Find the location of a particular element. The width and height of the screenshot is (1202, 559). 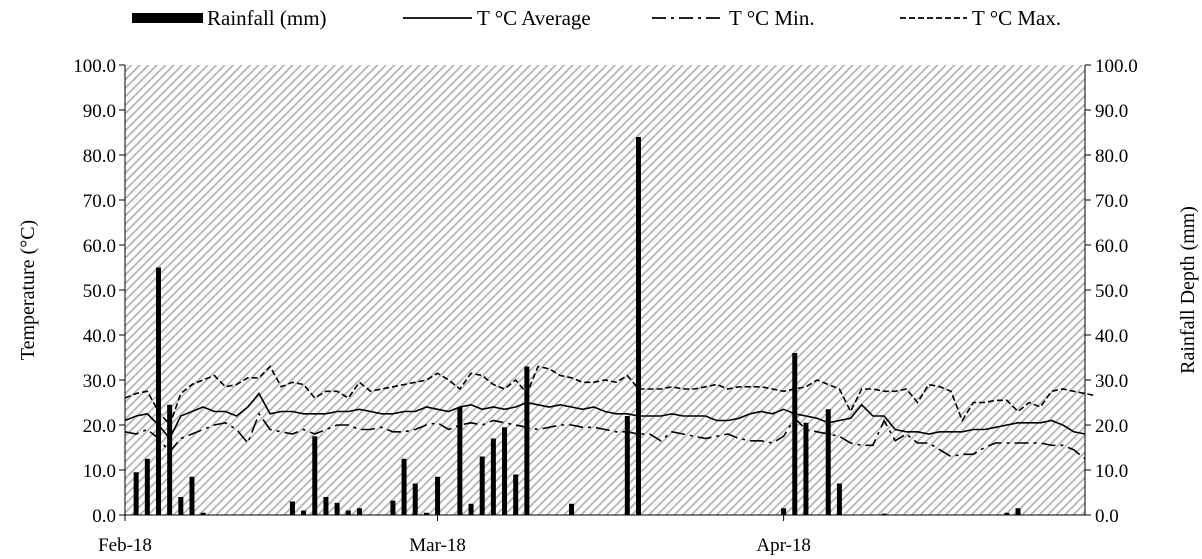

legend-label: T °C Max. is located at coordinates (1016, 18).